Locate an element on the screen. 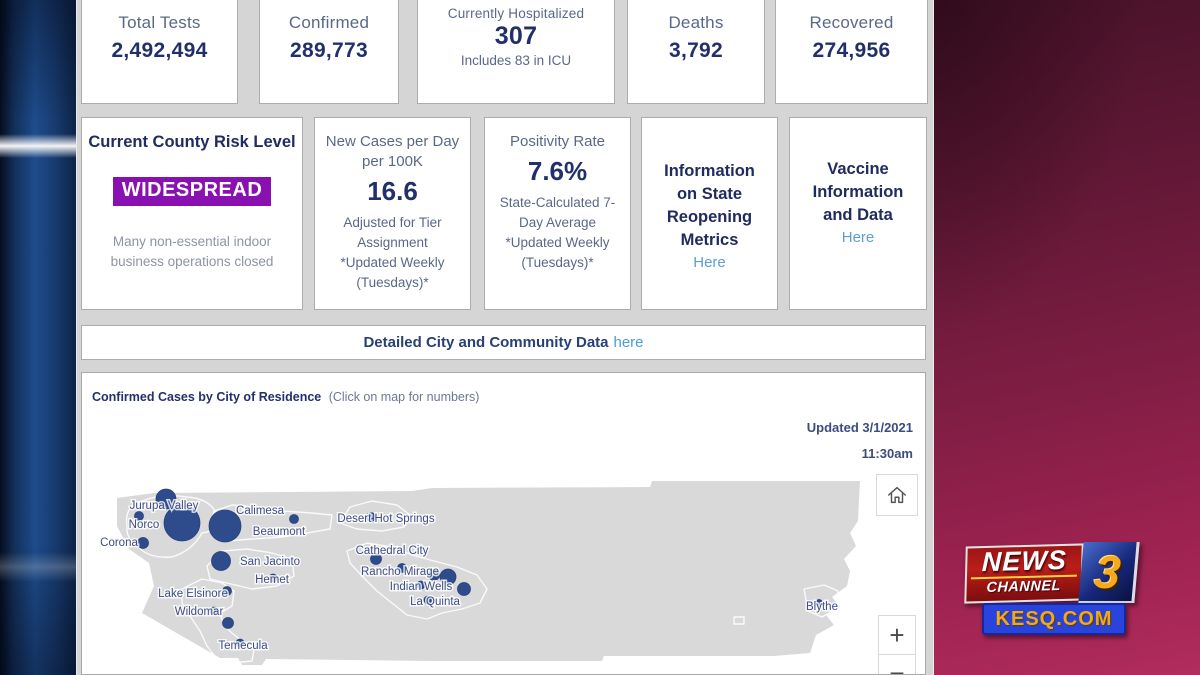  city-label: Lake Elsinore is located at coordinates (193, 594).